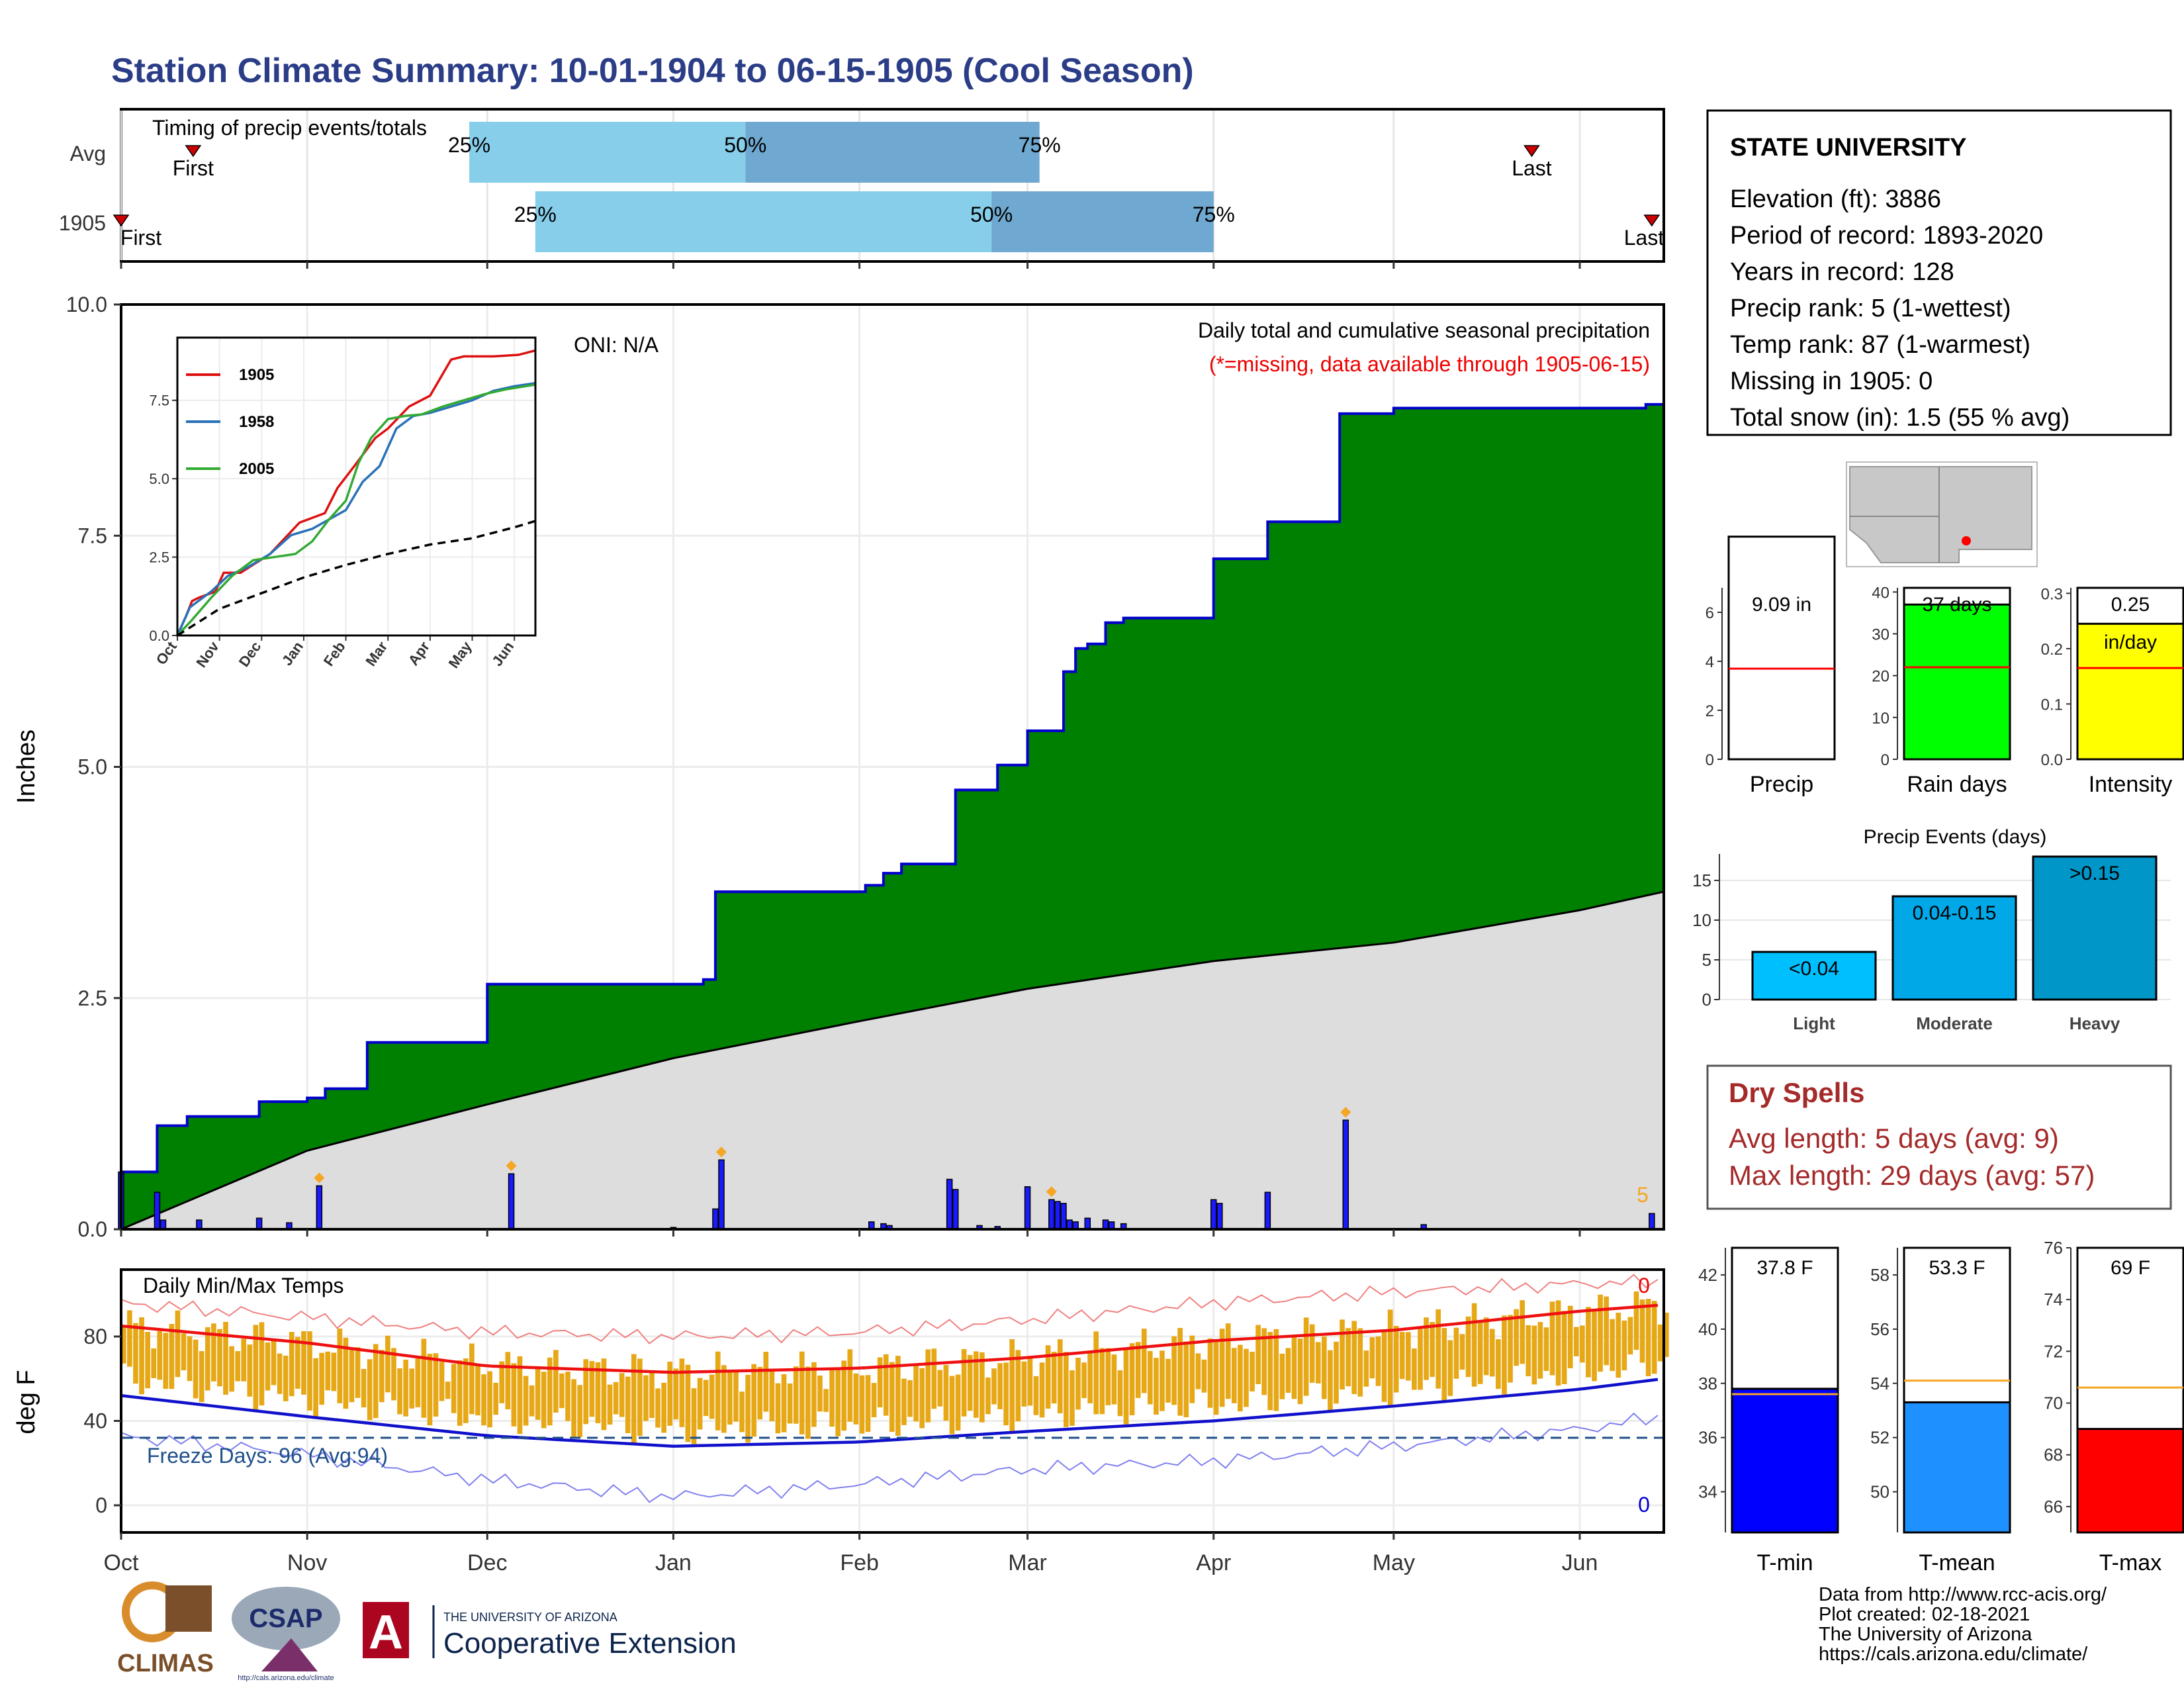 This screenshot has height=1688, width=2184. I want to click on average-precip-area, so click(893, 1060).